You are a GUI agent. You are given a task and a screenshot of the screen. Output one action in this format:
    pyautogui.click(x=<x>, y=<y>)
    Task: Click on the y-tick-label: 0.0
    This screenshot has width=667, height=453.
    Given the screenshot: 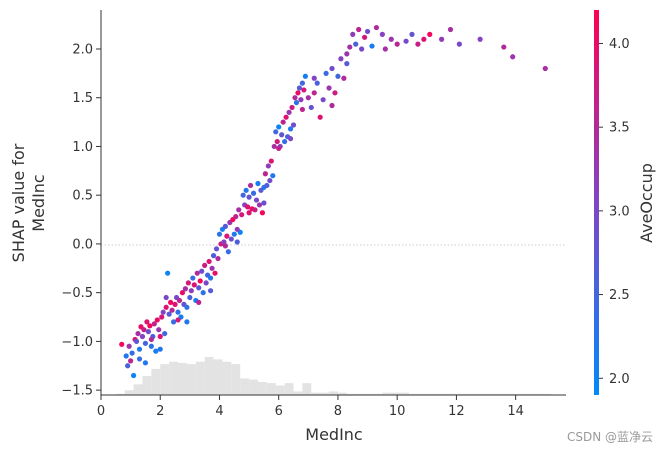 What is the action you would take?
    pyautogui.click(x=82, y=244)
    